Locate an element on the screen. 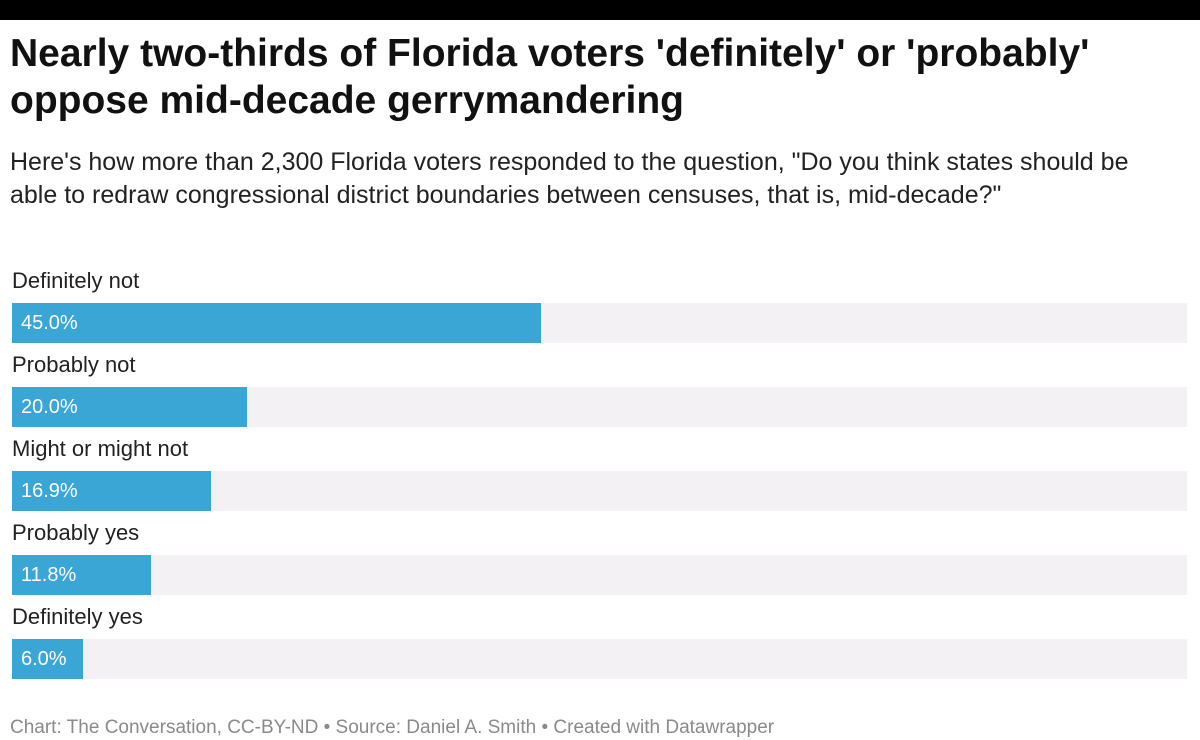 This screenshot has height=740, width=1200. bar-row: Might or might not 16.9% is located at coordinates (599, 474).